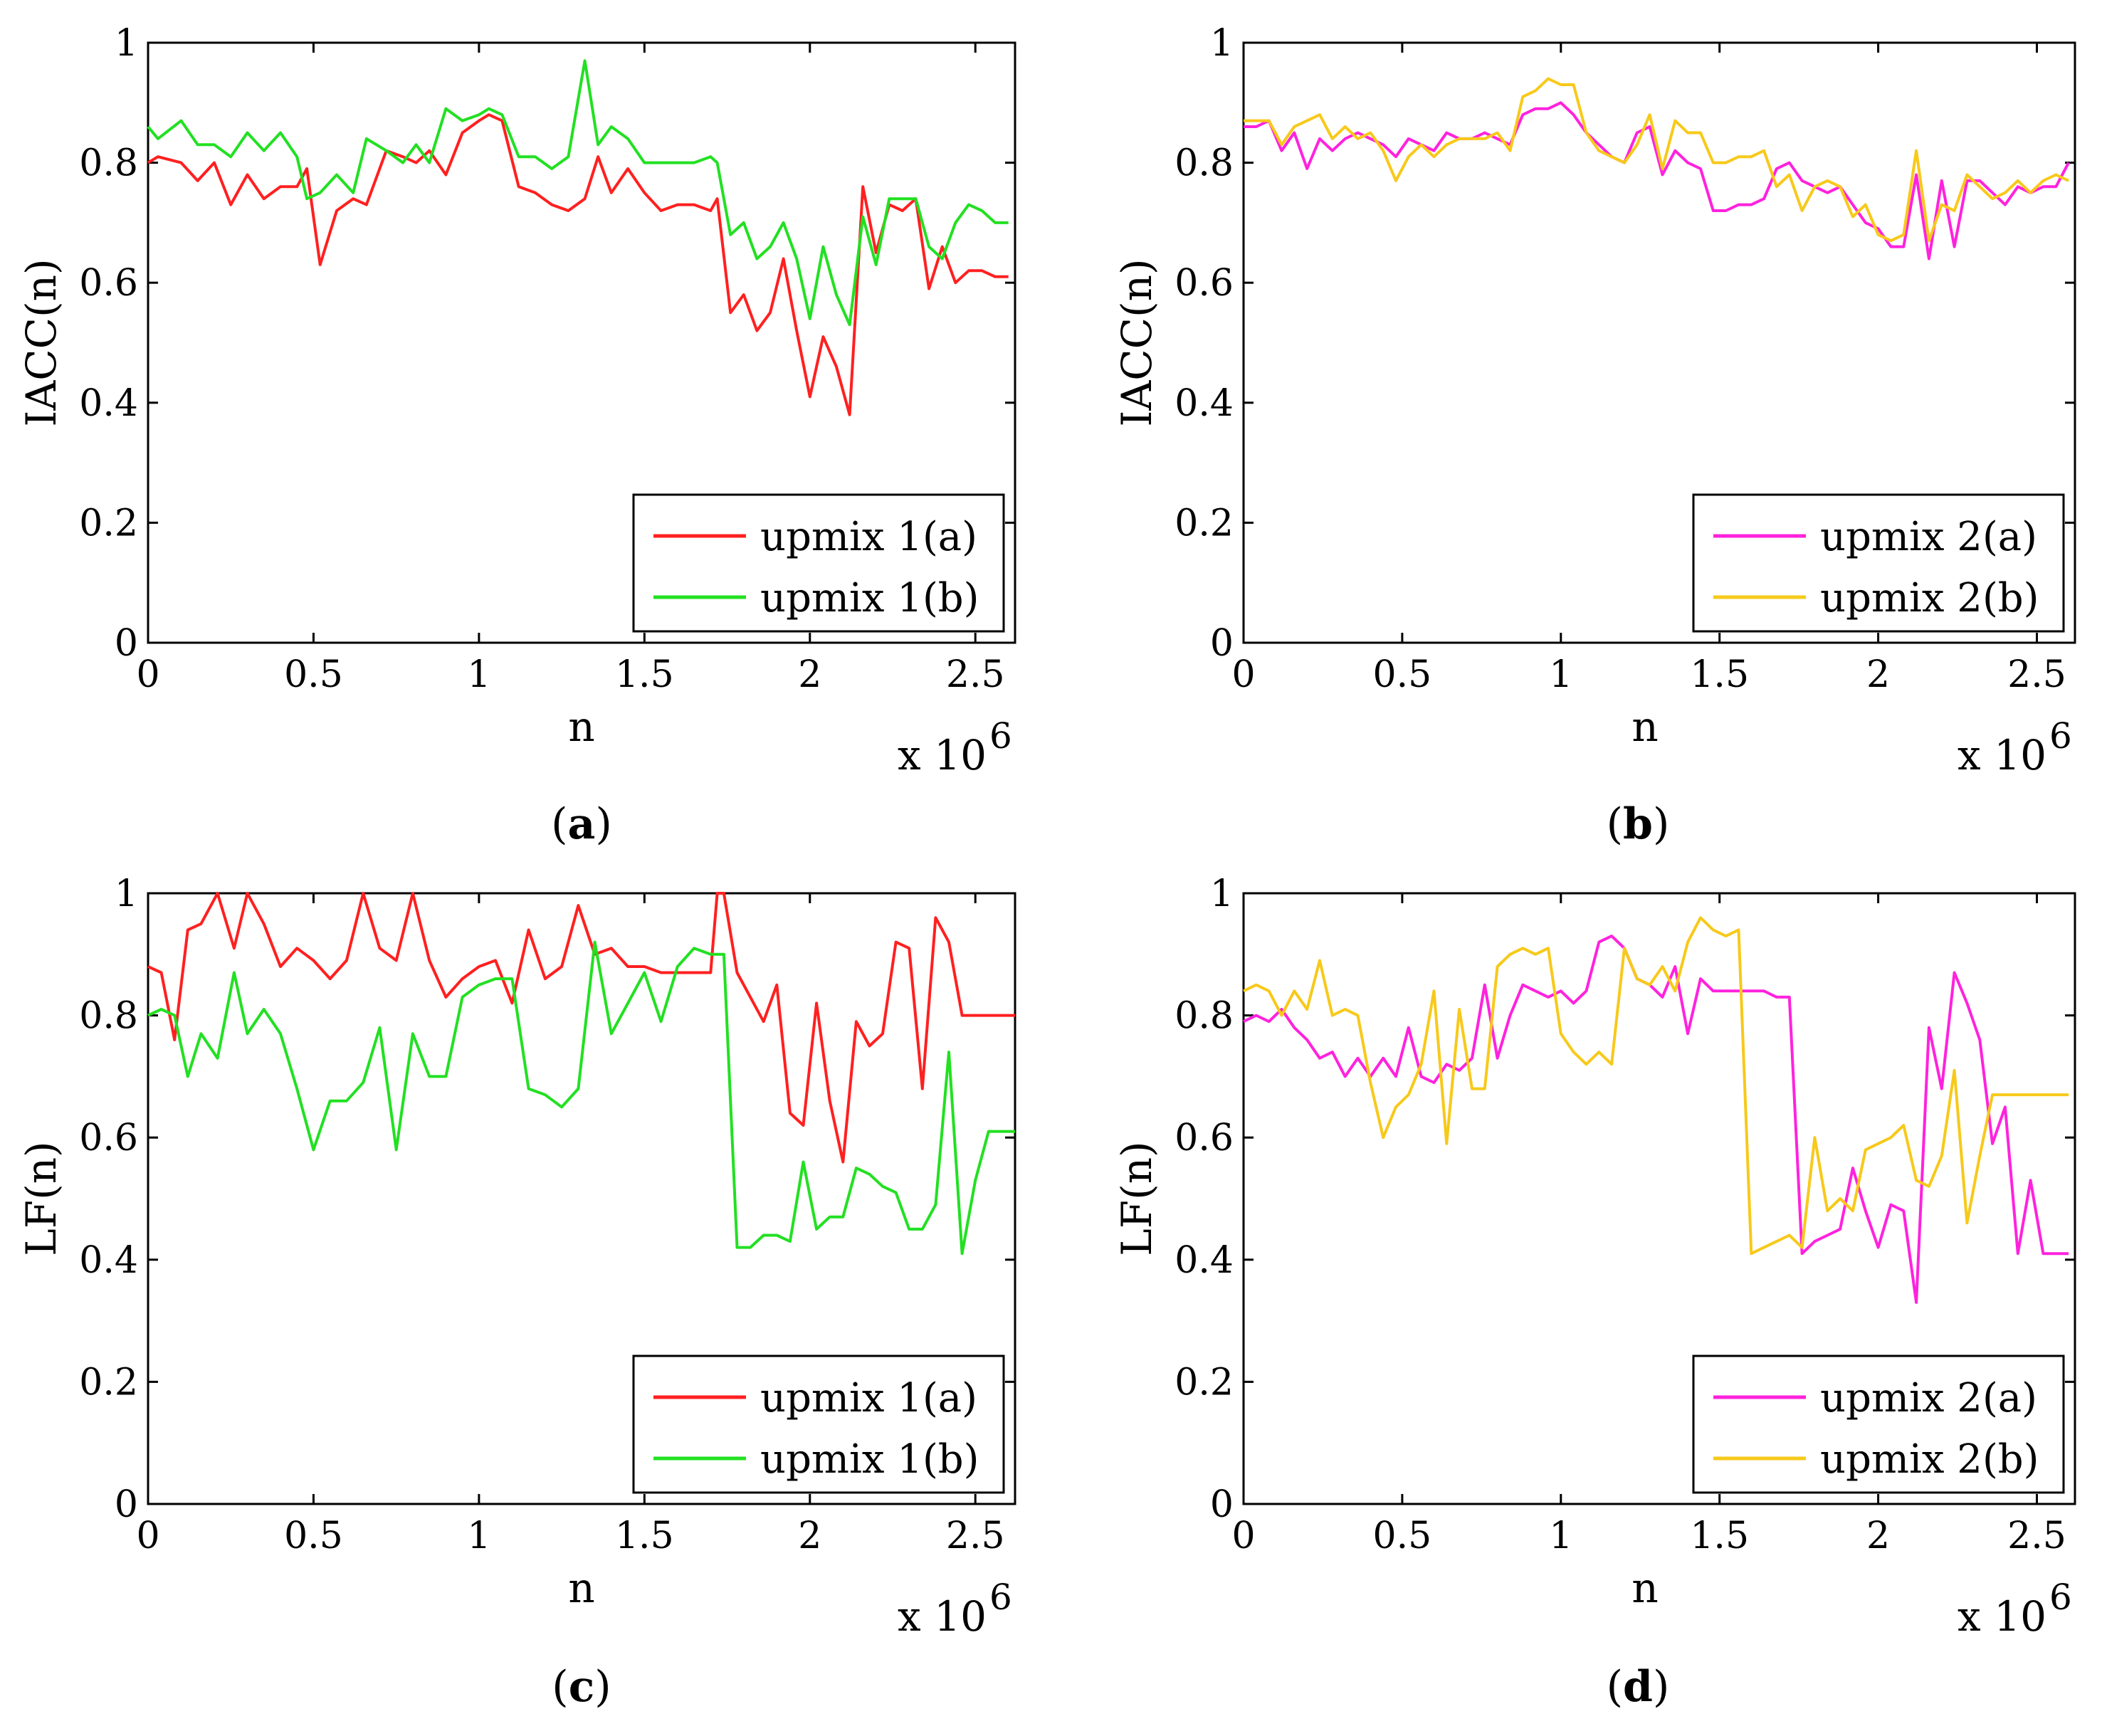 This screenshot has width=2102, height=1736. Describe the element at coordinates (581, 824) in the screenshot. I see `panel-label: (a)` at that location.